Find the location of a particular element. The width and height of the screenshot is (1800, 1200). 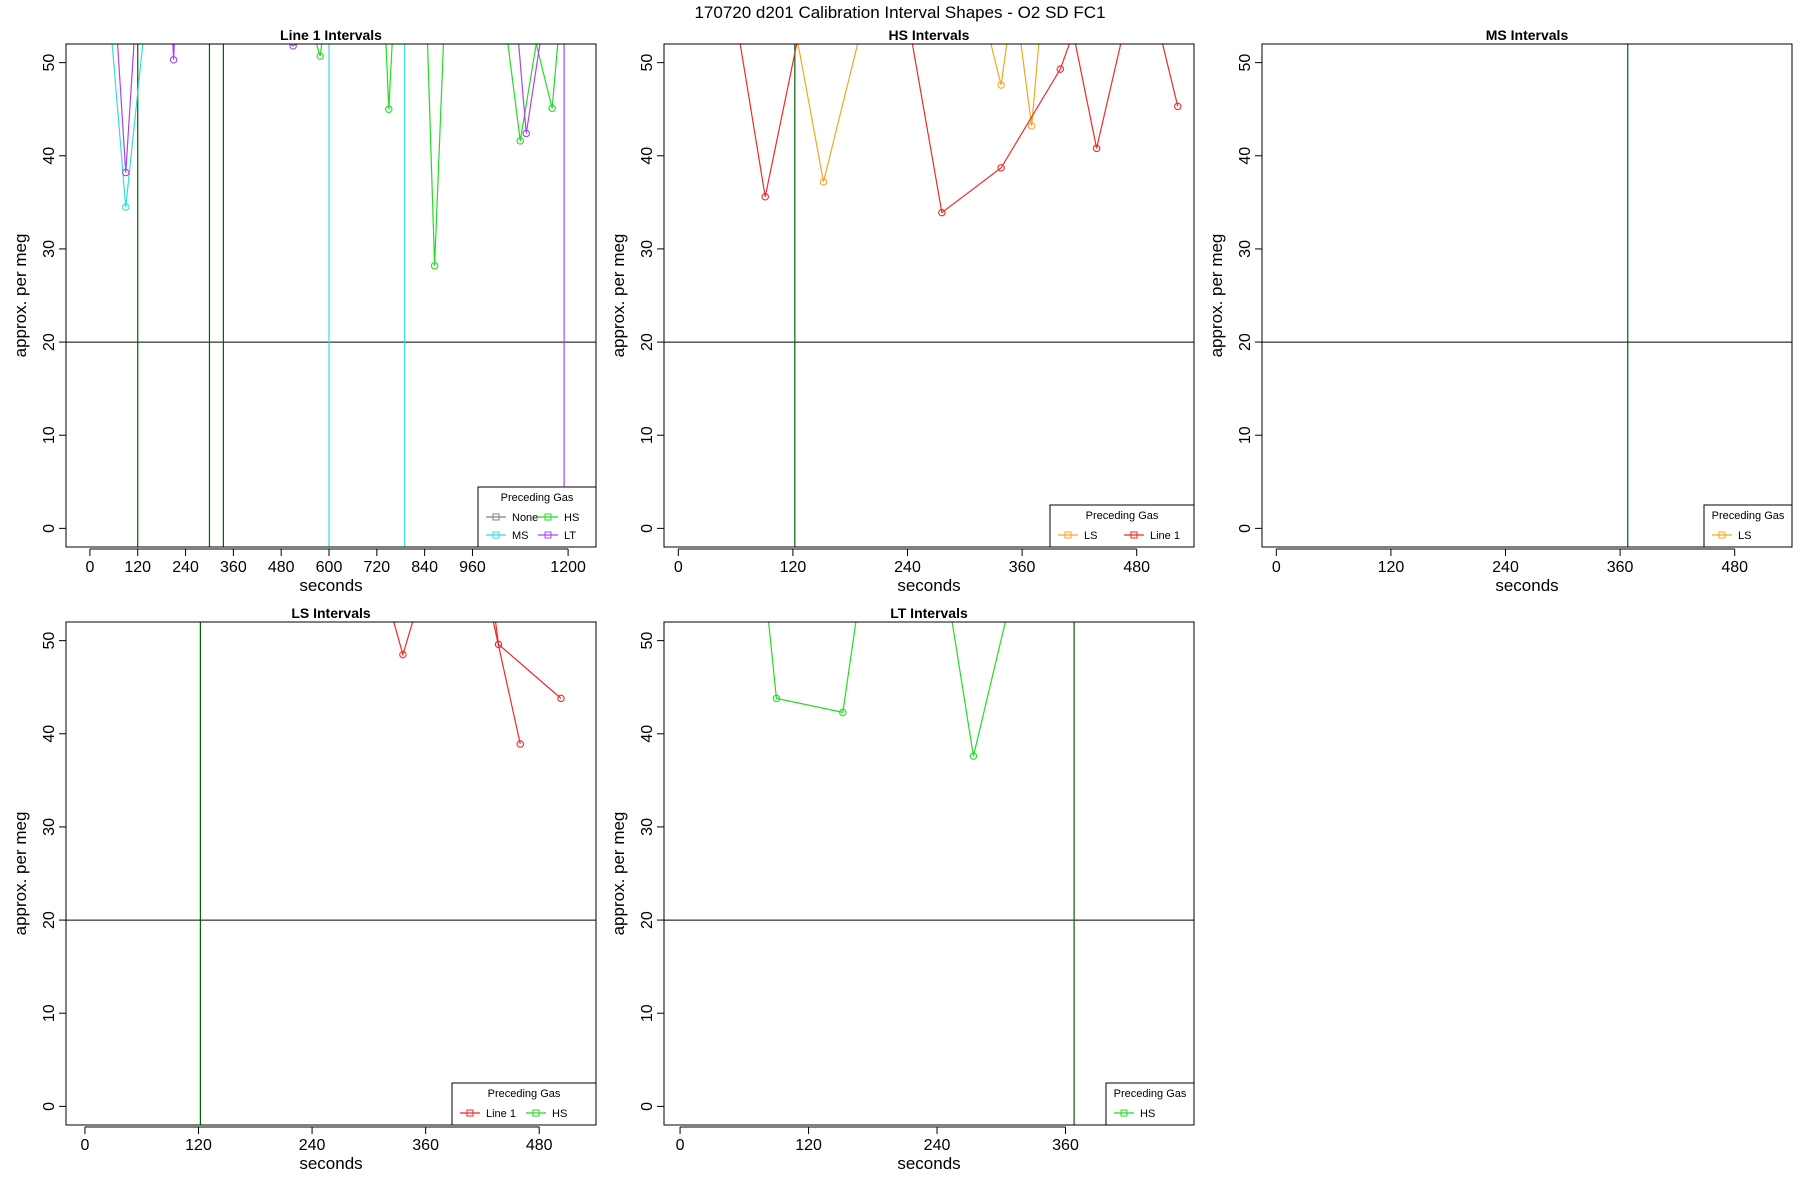

legend-item: HS is located at coordinates (1134, 1114).